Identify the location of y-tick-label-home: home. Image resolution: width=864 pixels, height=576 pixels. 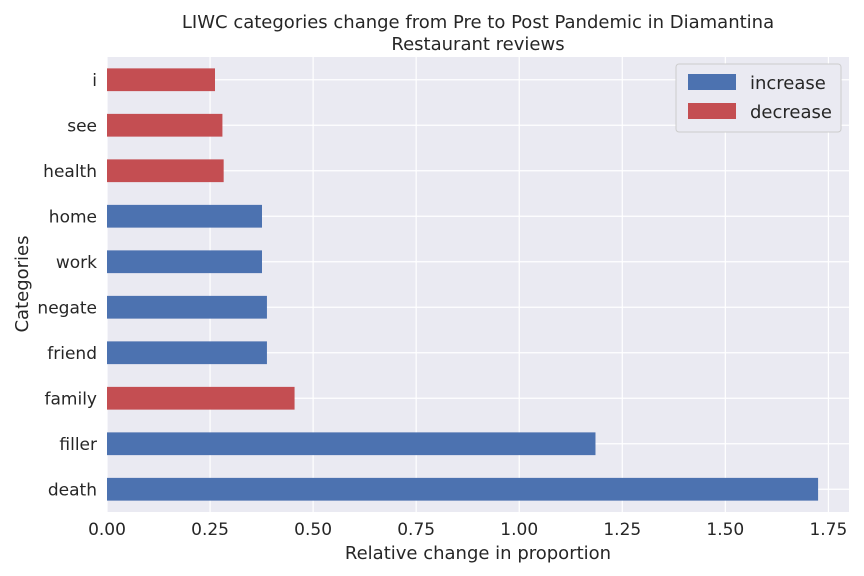
(73, 217).